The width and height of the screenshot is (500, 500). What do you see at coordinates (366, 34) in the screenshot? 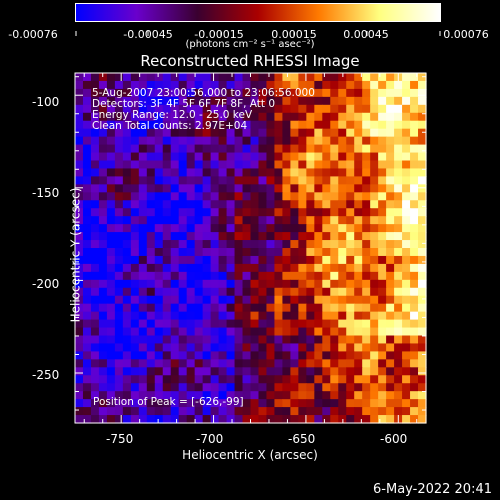
I see `colorbar-tick-label-4: 0.00045` at bounding box center [366, 34].